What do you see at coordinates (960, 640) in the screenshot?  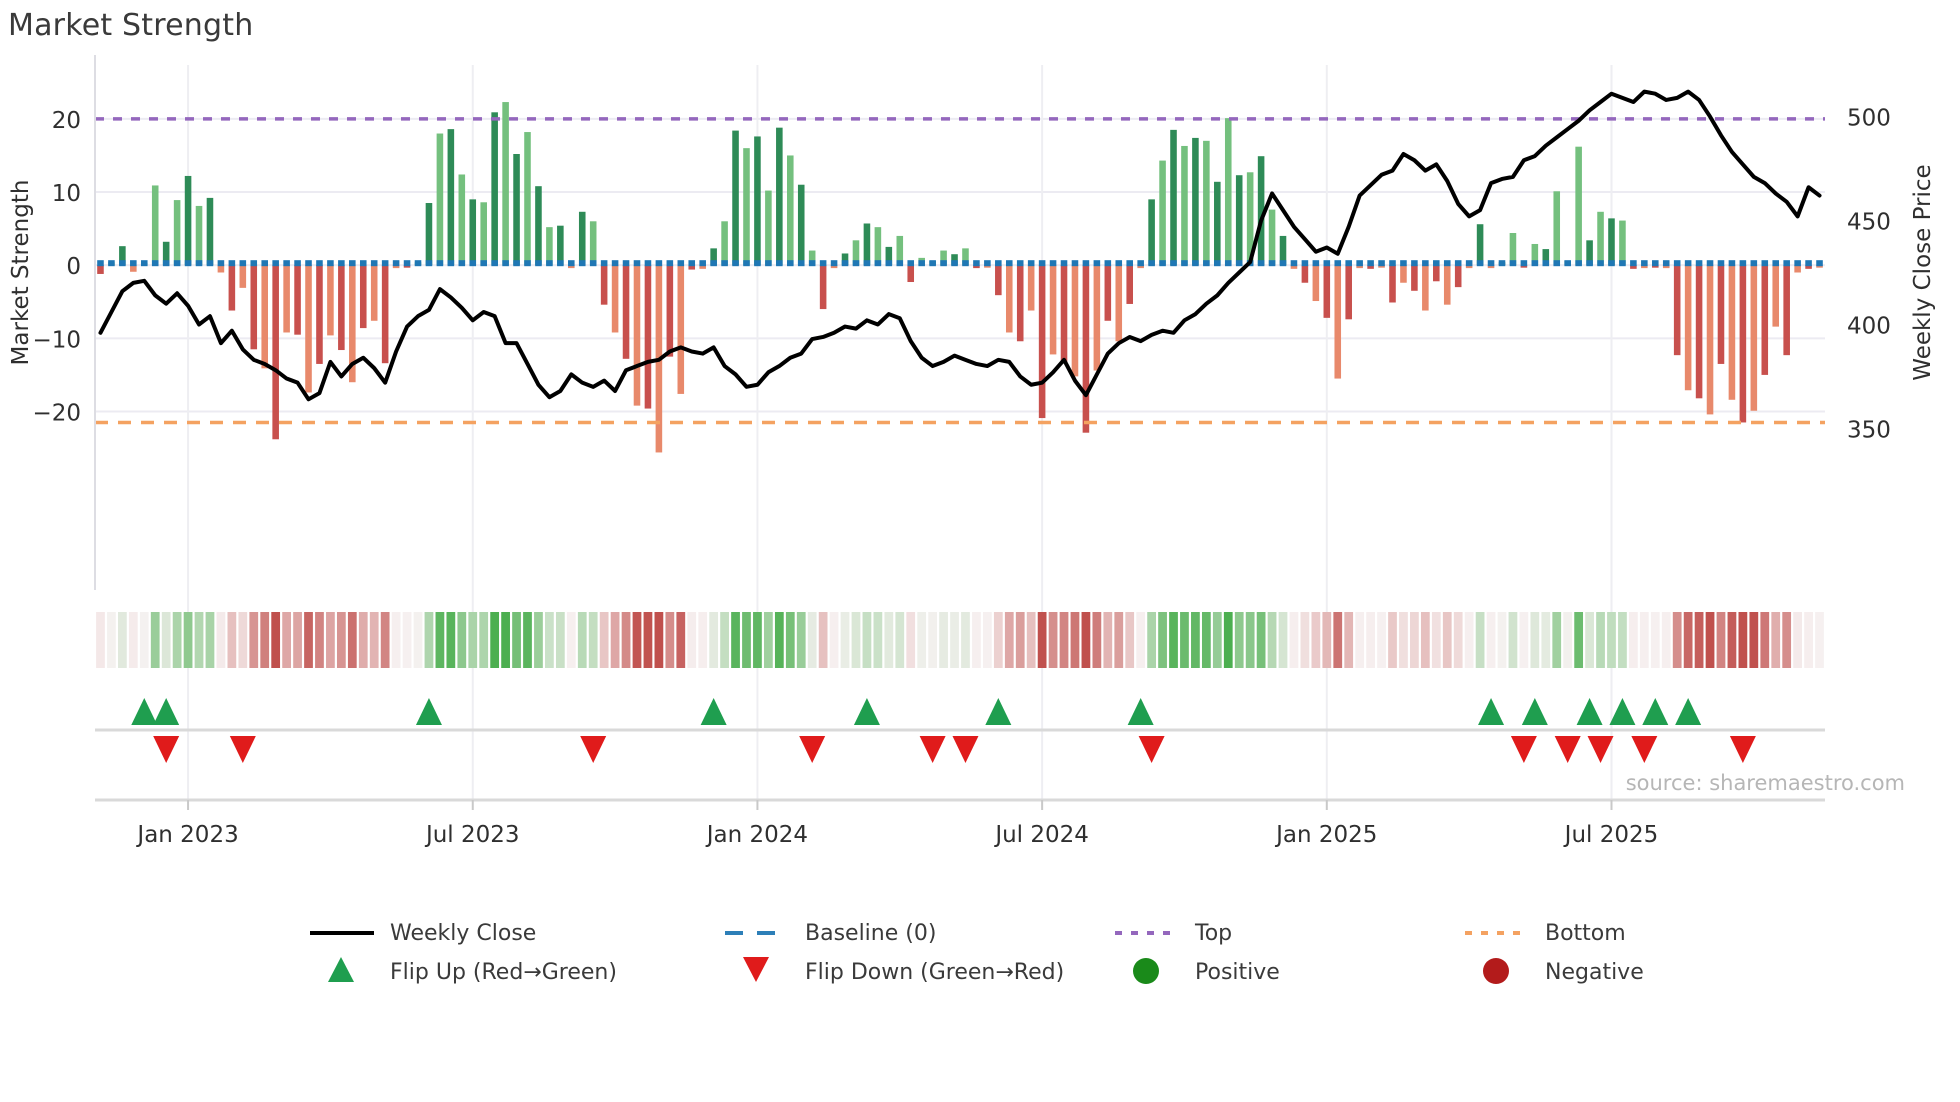 I see `strength-heatmap-strip` at bounding box center [960, 640].